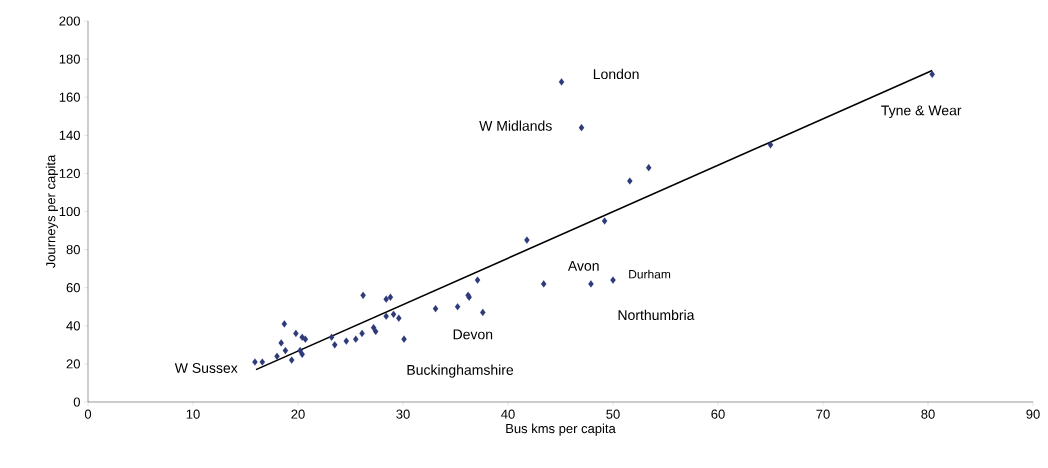 This screenshot has width=1048, height=468. Describe the element at coordinates (69, 59) in the screenshot. I see `y-tick-label: 180` at that location.